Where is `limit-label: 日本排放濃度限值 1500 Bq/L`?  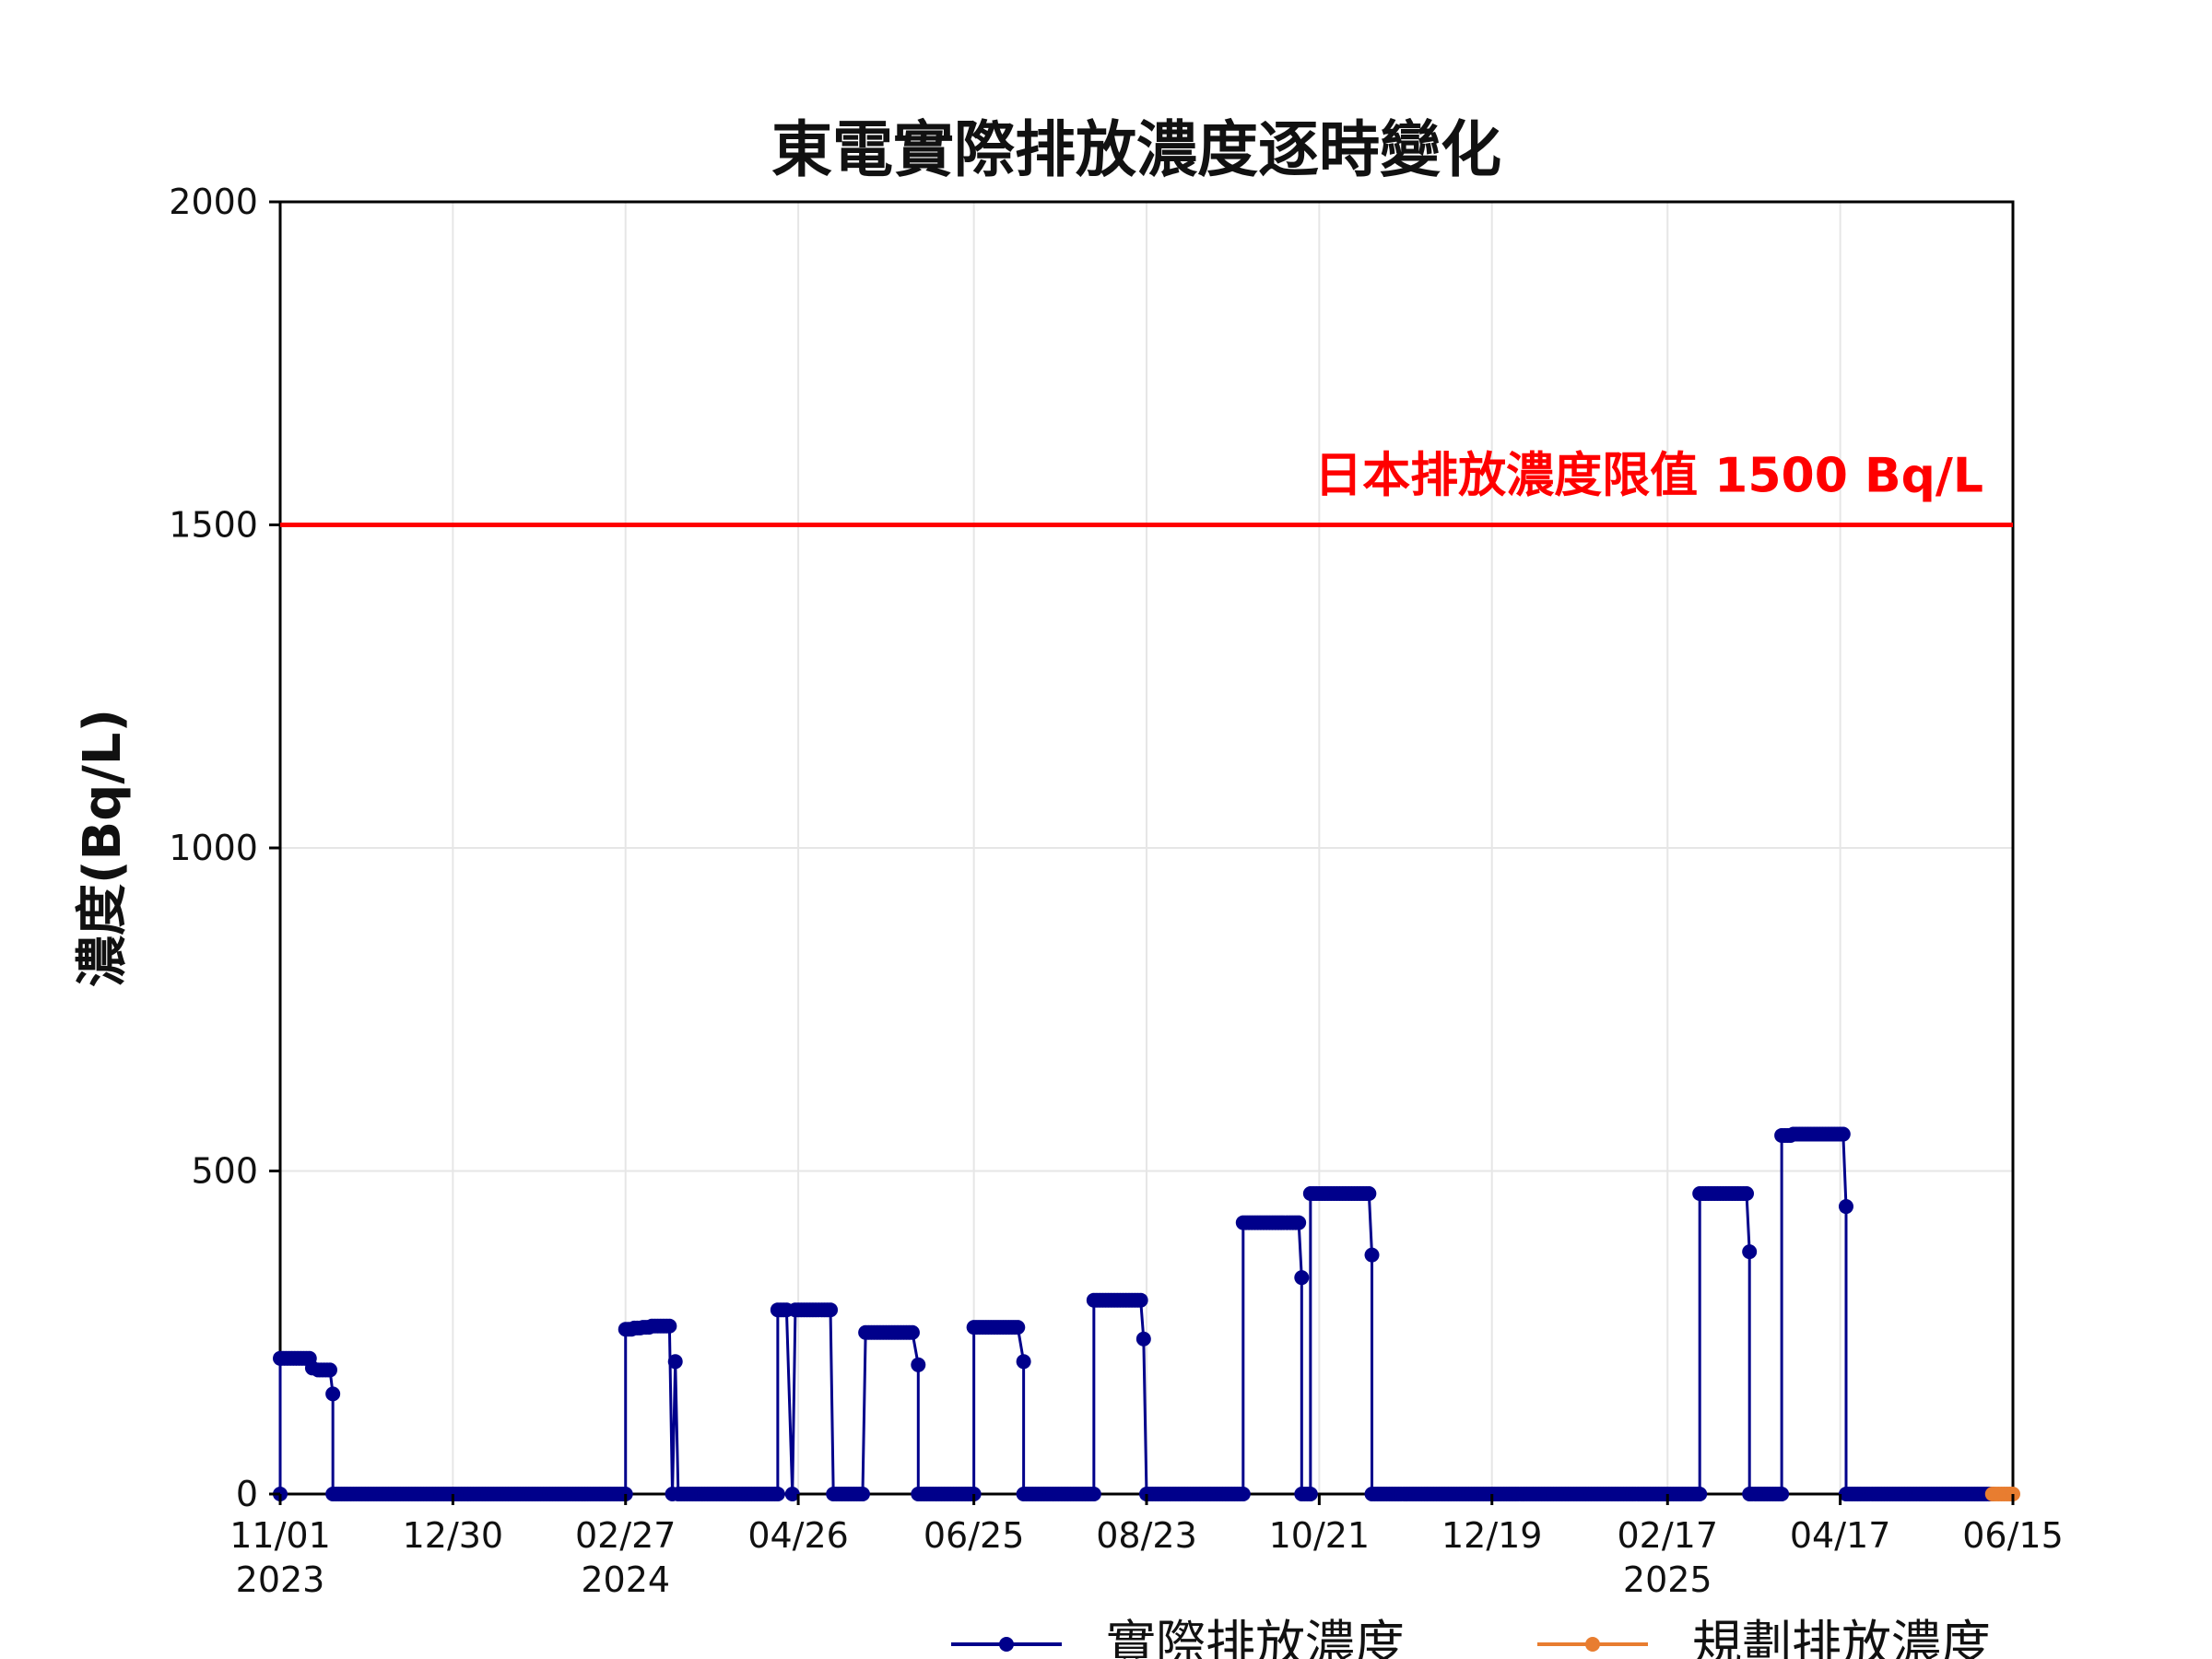 limit-label: 日本排放濃度限值 1500 Bq/L is located at coordinates (1648, 476).